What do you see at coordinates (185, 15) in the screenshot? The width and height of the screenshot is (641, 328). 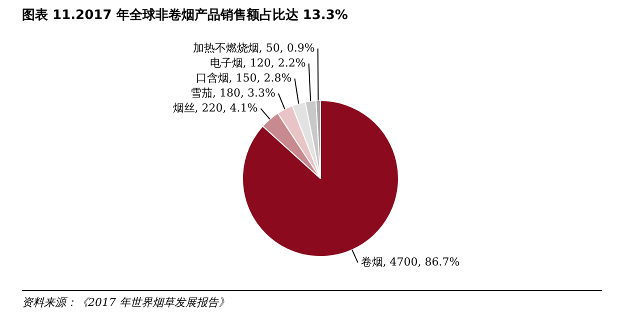 I see `chart-title: 图表 11.2017 年全球非卷烟产品销售额占比达 13.3%` at bounding box center [185, 15].